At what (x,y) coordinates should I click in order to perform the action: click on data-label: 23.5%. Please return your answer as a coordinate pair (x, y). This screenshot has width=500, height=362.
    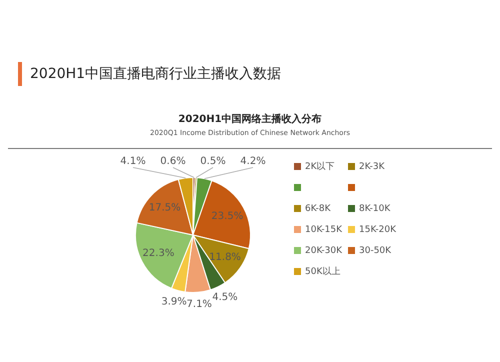
    Looking at the image, I should click on (227, 216).